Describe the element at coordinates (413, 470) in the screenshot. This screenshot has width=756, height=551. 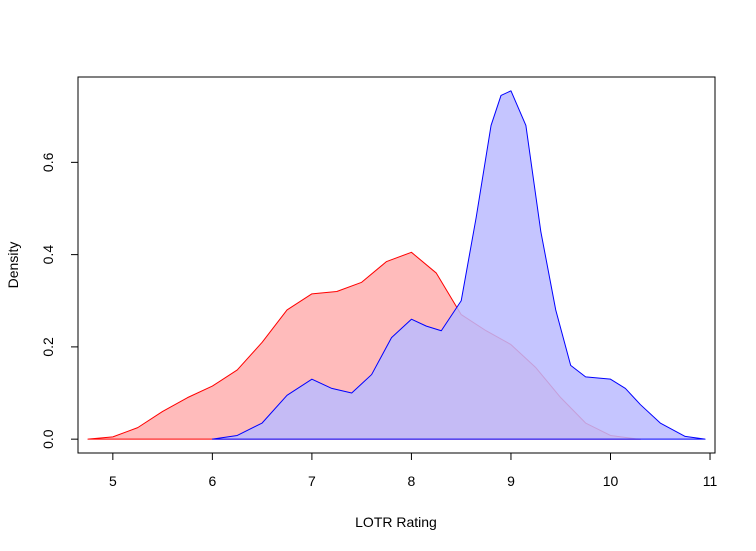
I see `x-axis: 5 6 7 8 9 10 11` at that location.